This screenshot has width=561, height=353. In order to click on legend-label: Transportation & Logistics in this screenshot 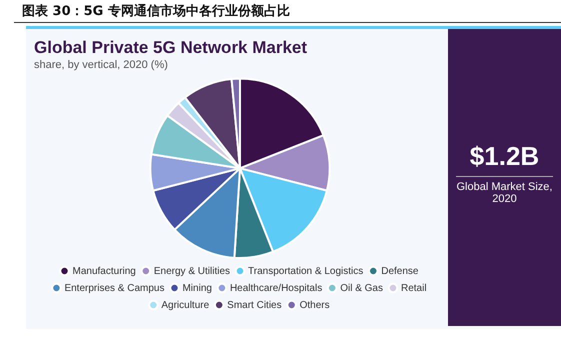, I will do `click(306, 271)`.